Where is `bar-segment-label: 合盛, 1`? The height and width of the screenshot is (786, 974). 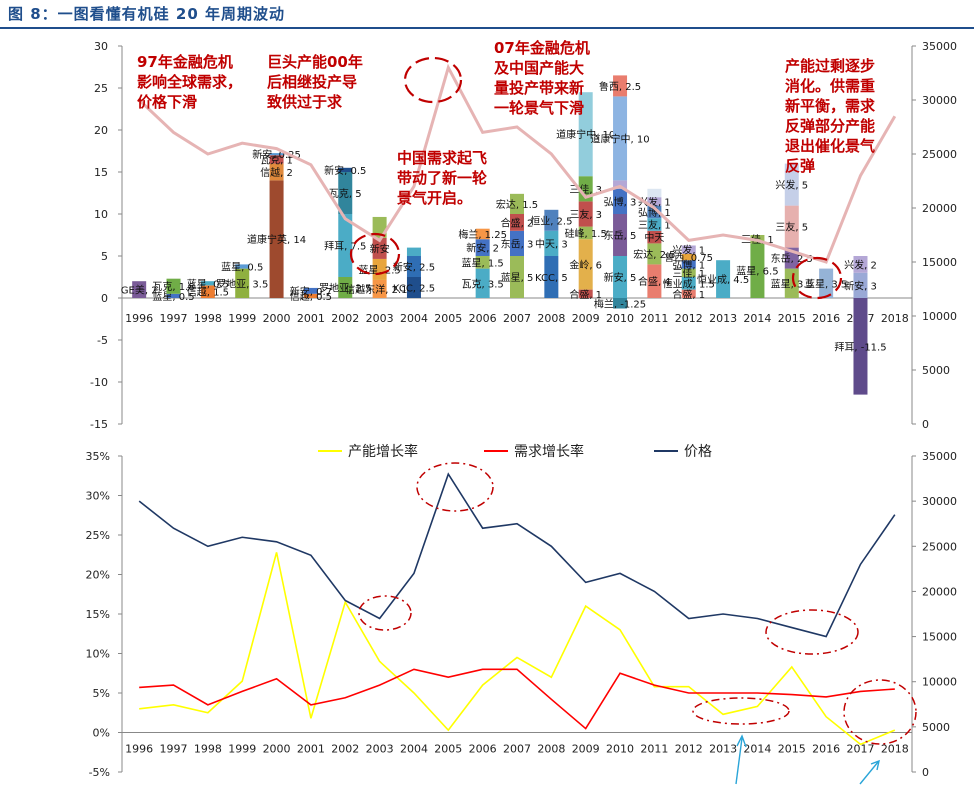 bar-segment-label: 合盛, 1 is located at coordinates (688, 294).